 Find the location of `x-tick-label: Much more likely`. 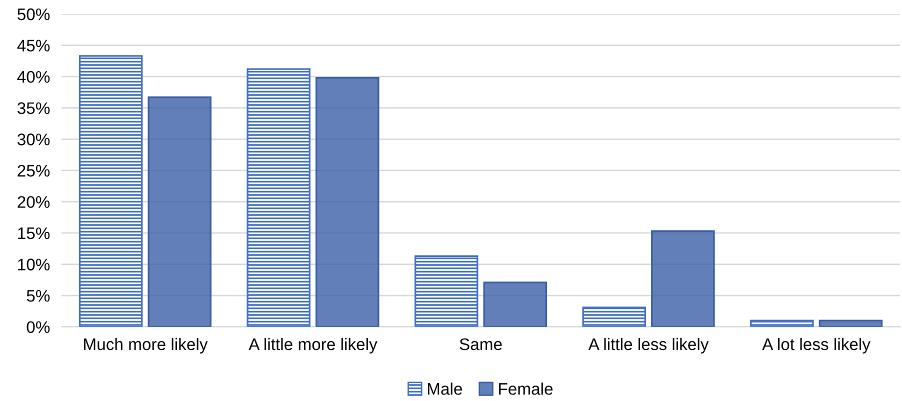

x-tick-label: Much more likely is located at coordinates (146, 346).